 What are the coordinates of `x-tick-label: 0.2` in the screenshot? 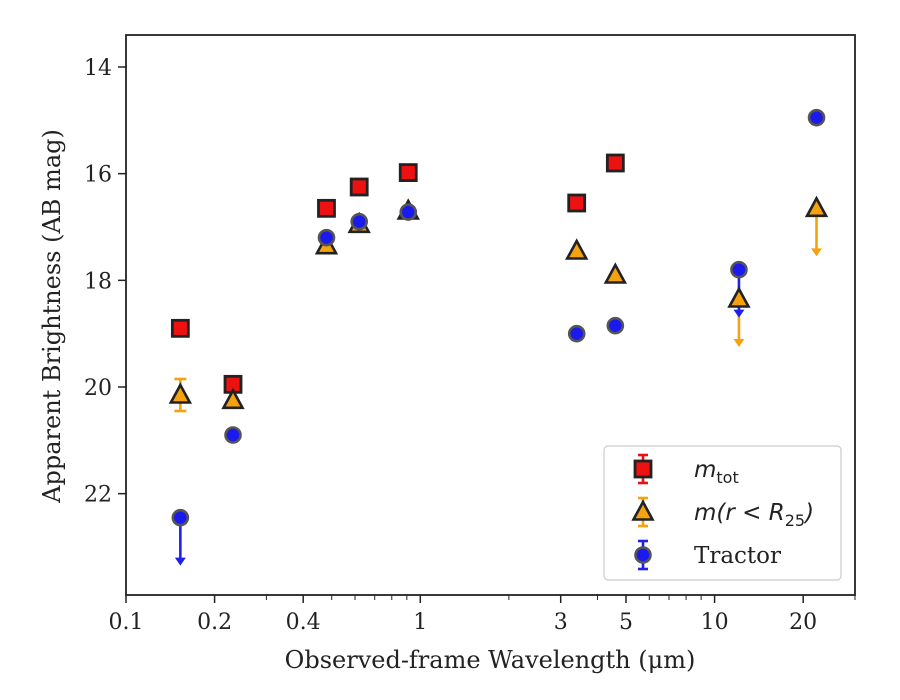 It's located at (214, 622).